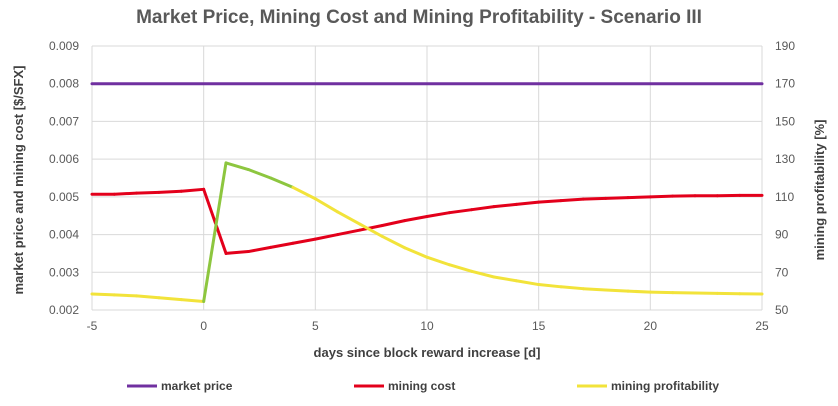 The image size is (838, 406). Describe the element at coordinates (665, 386) in the screenshot. I see `legend-label-mining-profitability: mining profitability` at that location.